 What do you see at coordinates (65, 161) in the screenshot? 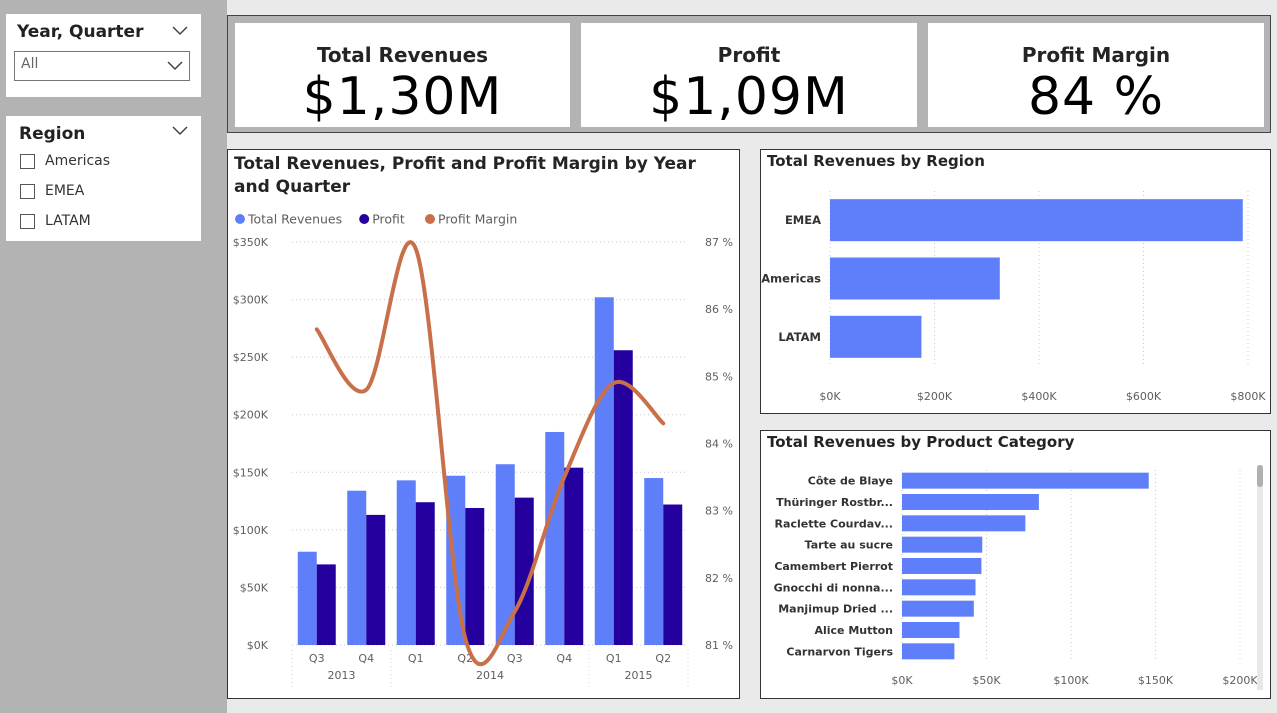
I see `region-option-americas: Americas` at bounding box center [65, 161].